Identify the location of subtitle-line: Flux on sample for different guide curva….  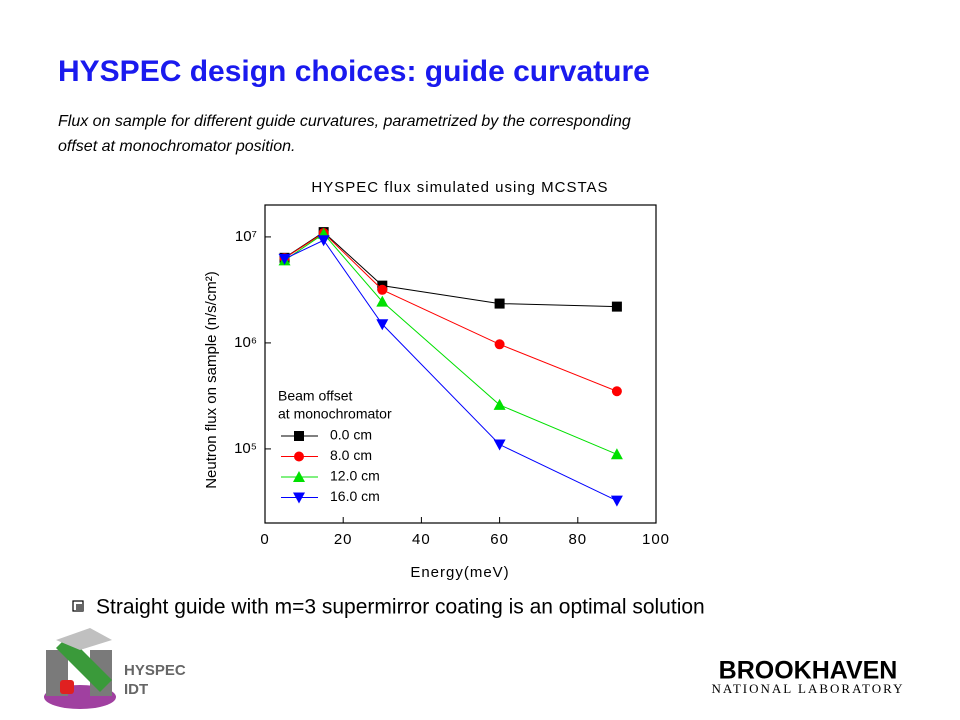
(344, 121).